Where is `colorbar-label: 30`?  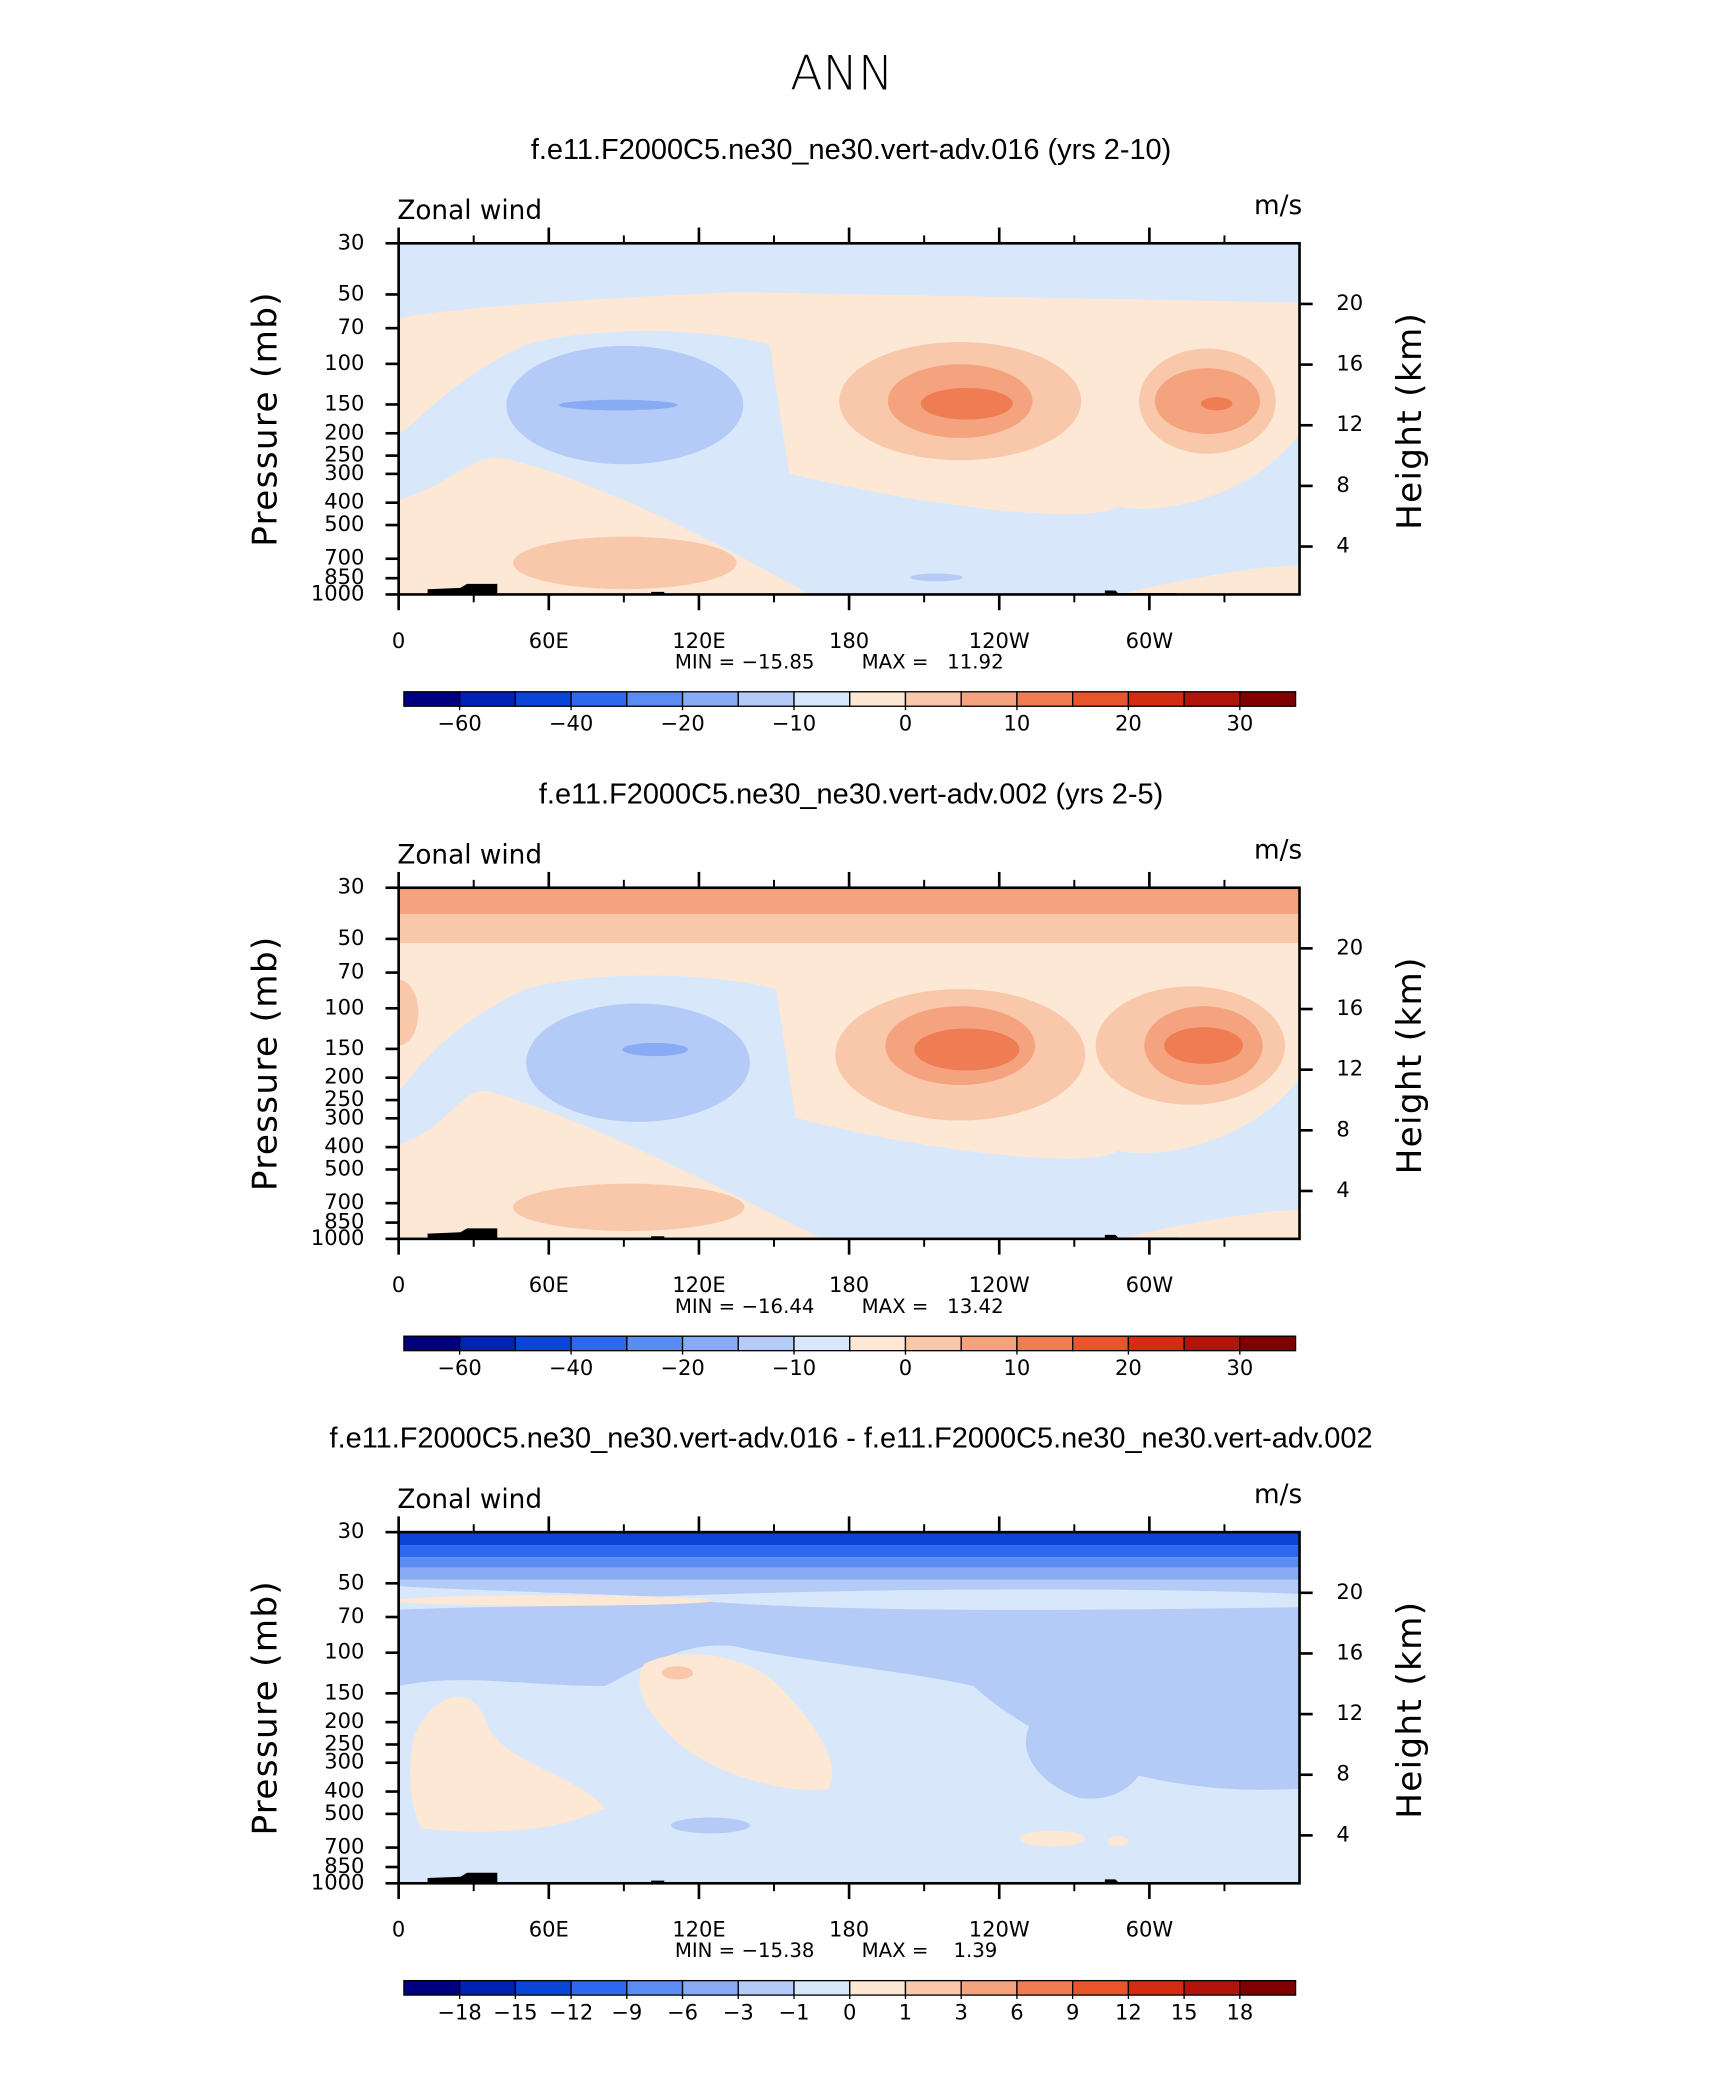
colorbar-label: 30 is located at coordinates (1239, 1367).